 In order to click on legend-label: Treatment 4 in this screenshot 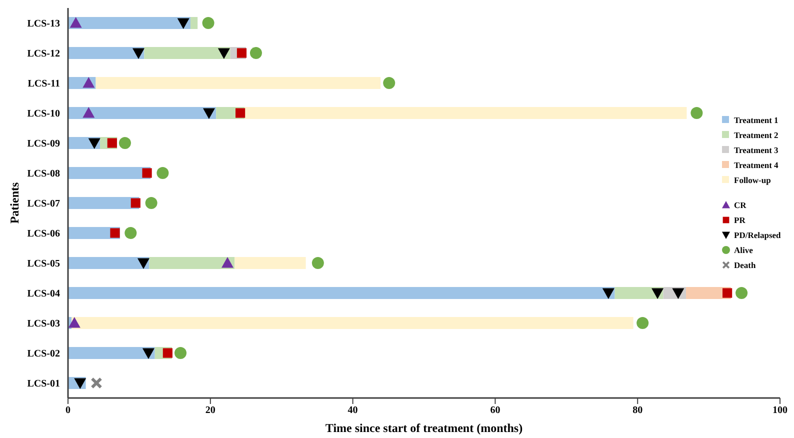, I will do `click(756, 165)`.